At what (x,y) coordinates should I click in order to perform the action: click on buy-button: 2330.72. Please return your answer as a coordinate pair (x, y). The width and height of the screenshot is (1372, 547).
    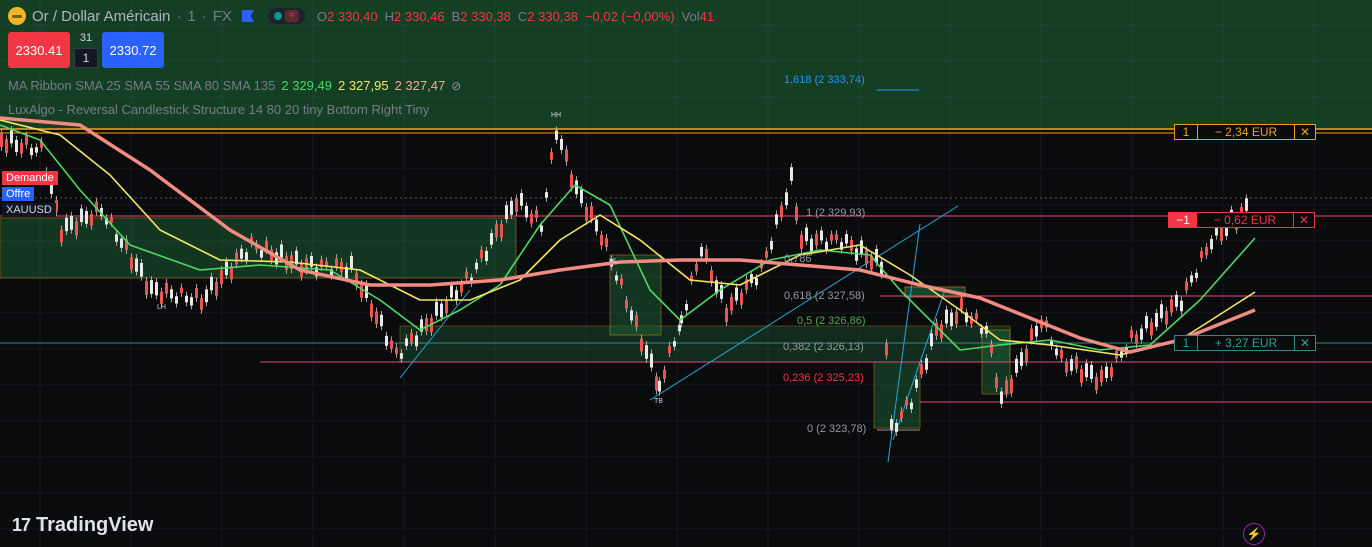
    Looking at the image, I should click on (133, 50).